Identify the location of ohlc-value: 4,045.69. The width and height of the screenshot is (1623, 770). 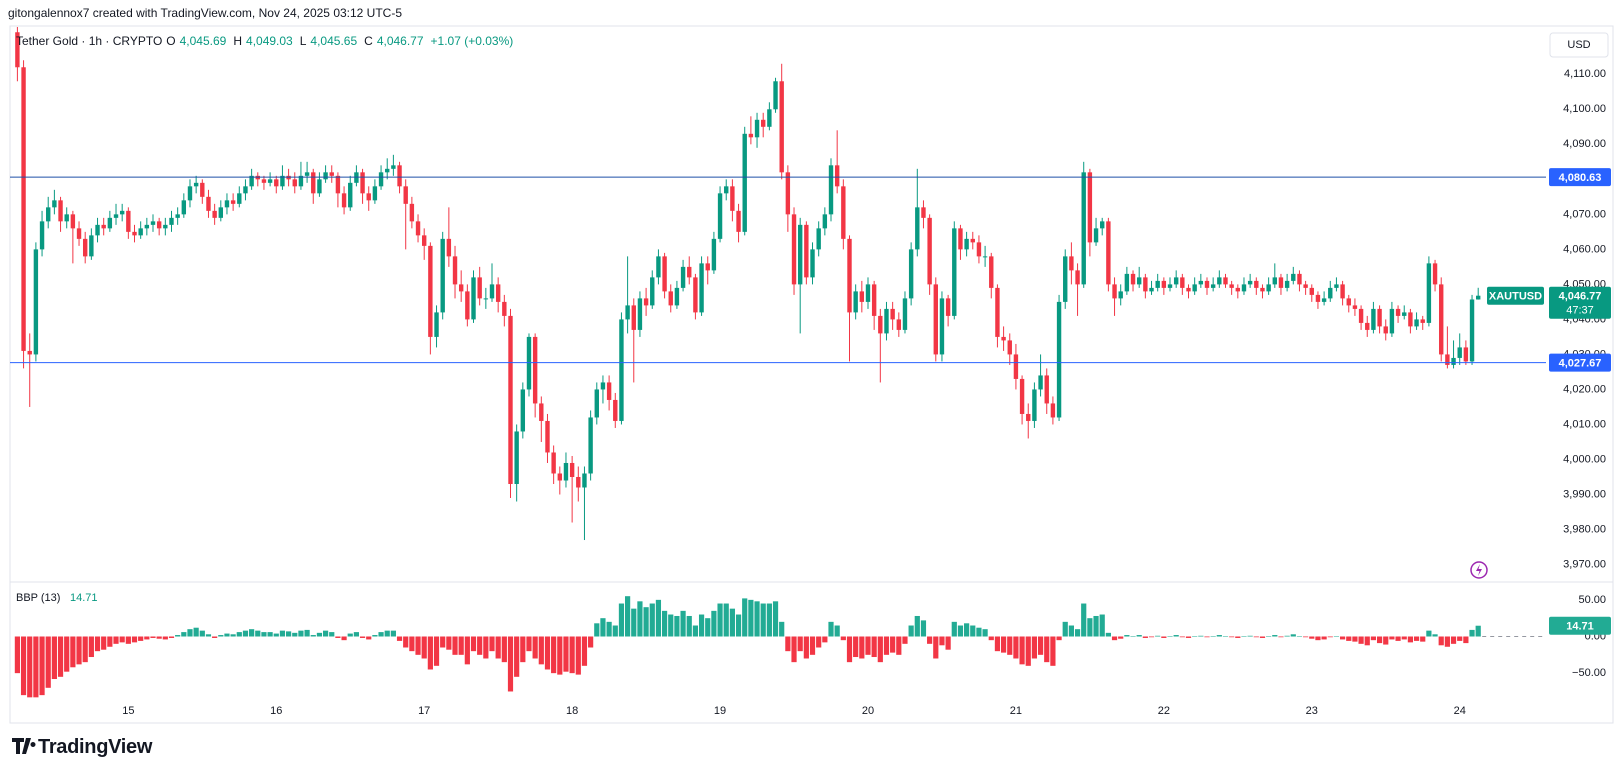
(203, 41).